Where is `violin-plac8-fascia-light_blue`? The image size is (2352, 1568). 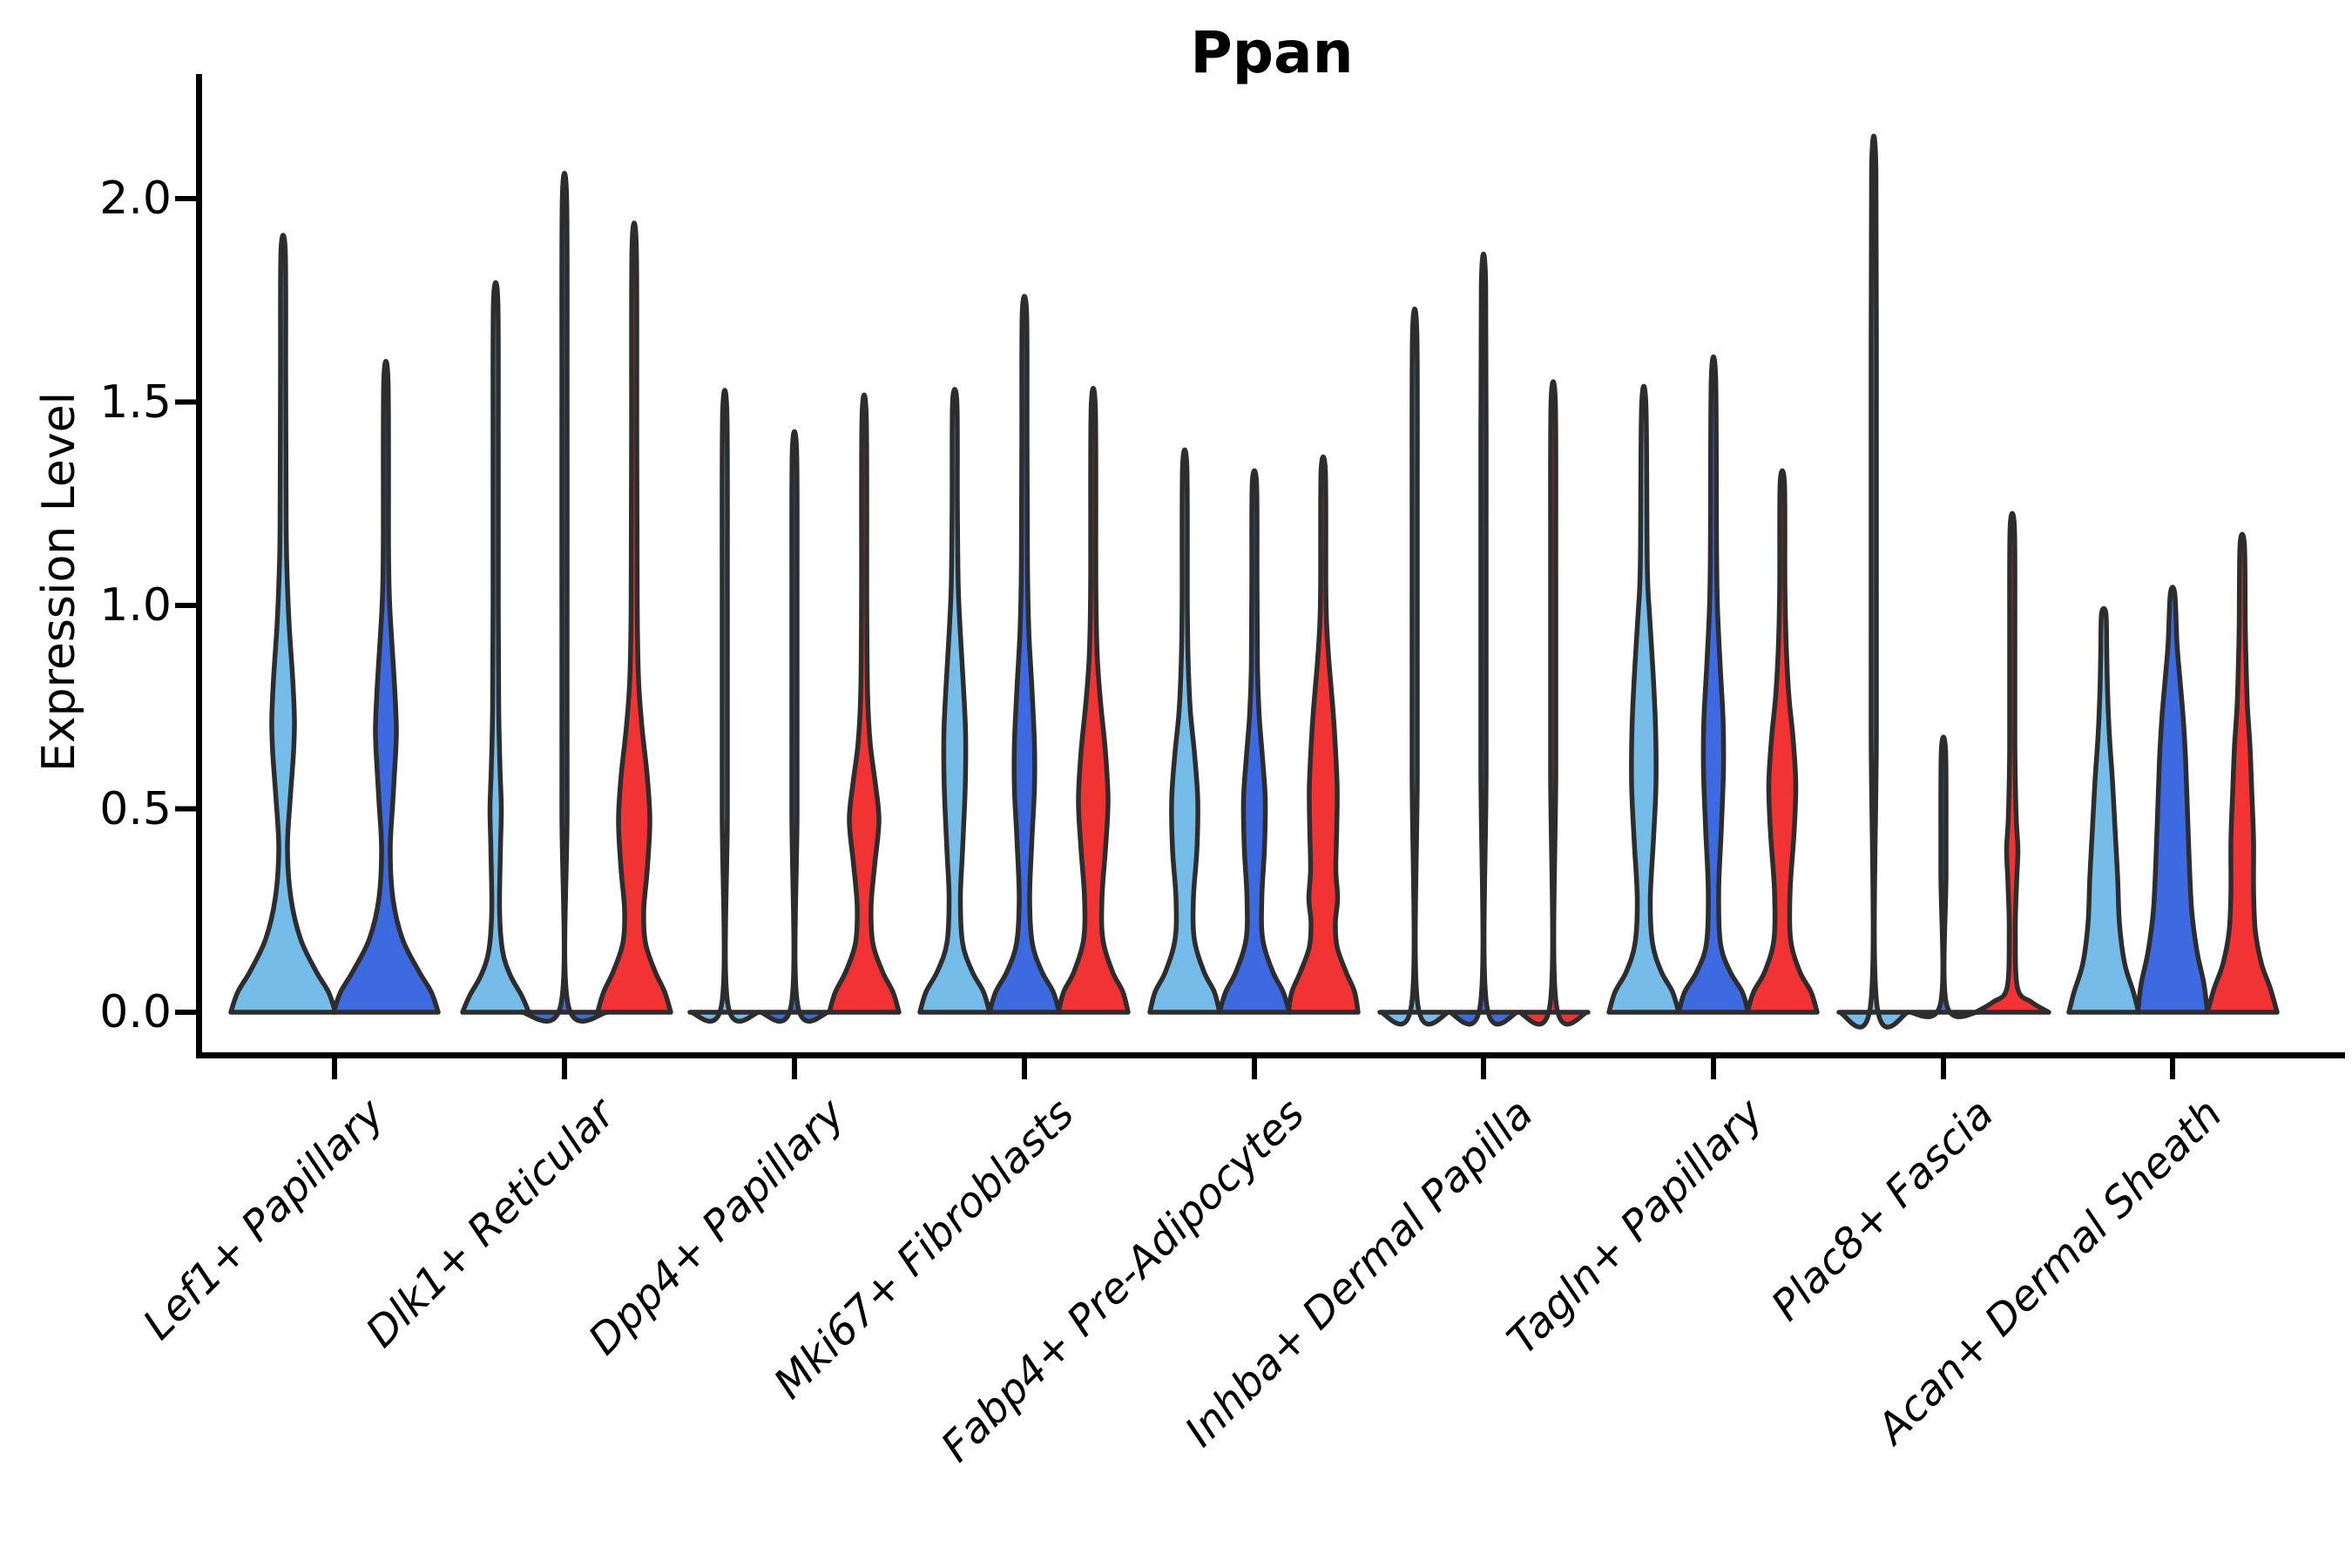
violin-plac8-fascia-light_blue is located at coordinates (1874, 581).